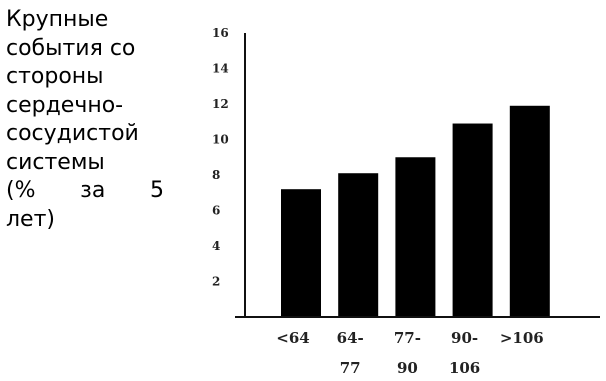 The image size is (606, 381). Describe the element at coordinates (216, 175) in the screenshot. I see `y-tick-label: 8` at that location.